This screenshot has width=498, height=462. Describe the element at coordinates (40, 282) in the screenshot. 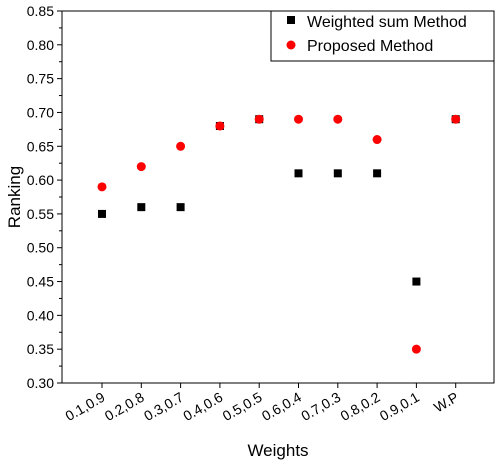

I see `y-tick-label: 0.45` at that location.